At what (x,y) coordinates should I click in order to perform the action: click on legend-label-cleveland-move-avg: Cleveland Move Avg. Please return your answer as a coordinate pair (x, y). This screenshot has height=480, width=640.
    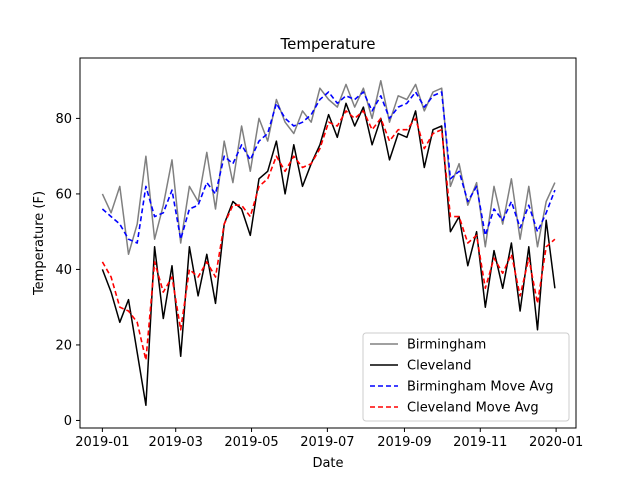
    Looking at the image, I should click on (473, 408).